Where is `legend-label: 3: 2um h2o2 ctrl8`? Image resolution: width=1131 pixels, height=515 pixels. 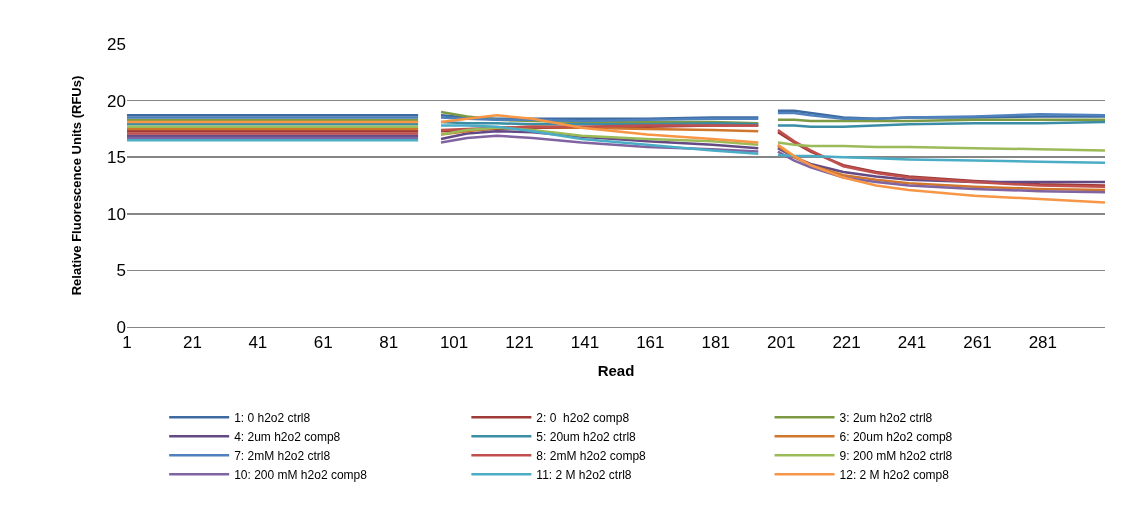 legend-label: 3: 2um h2o2 ctrl8 is located at coordinates (886, 418).